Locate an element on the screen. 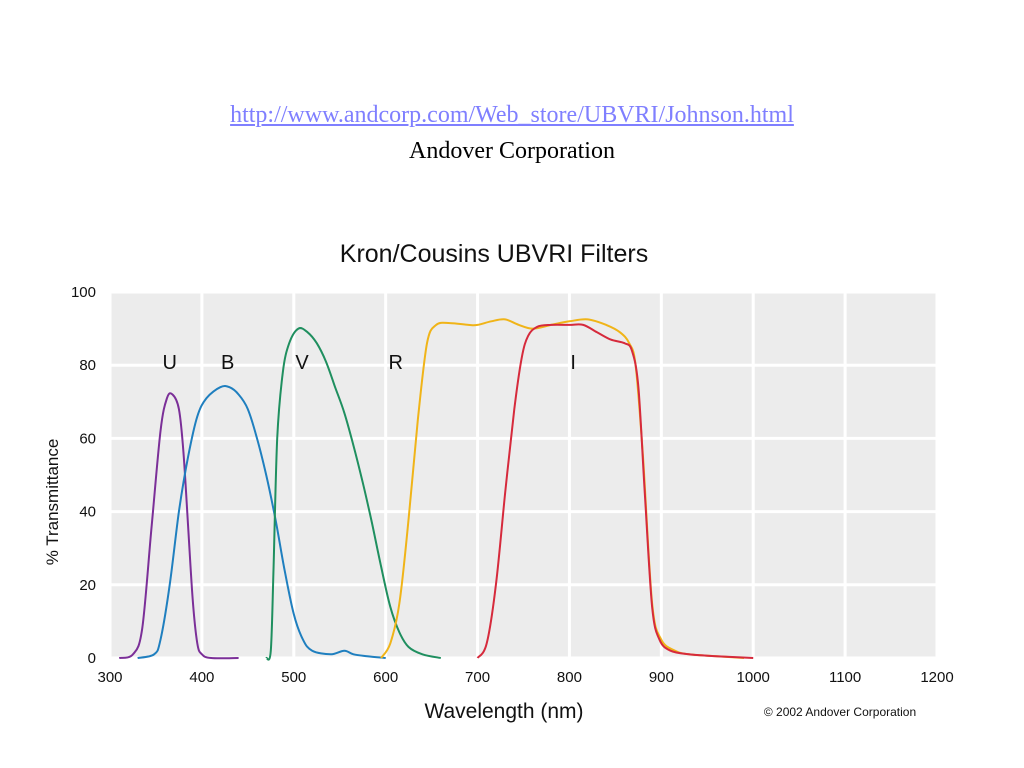  series-line-b is located at coordinates (261, 522).